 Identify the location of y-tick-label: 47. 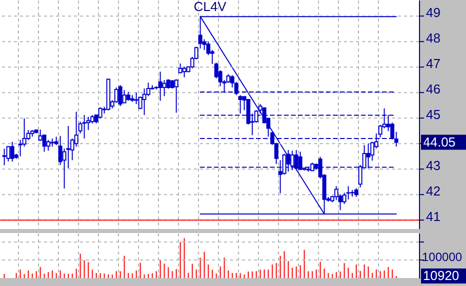
(433, 64).